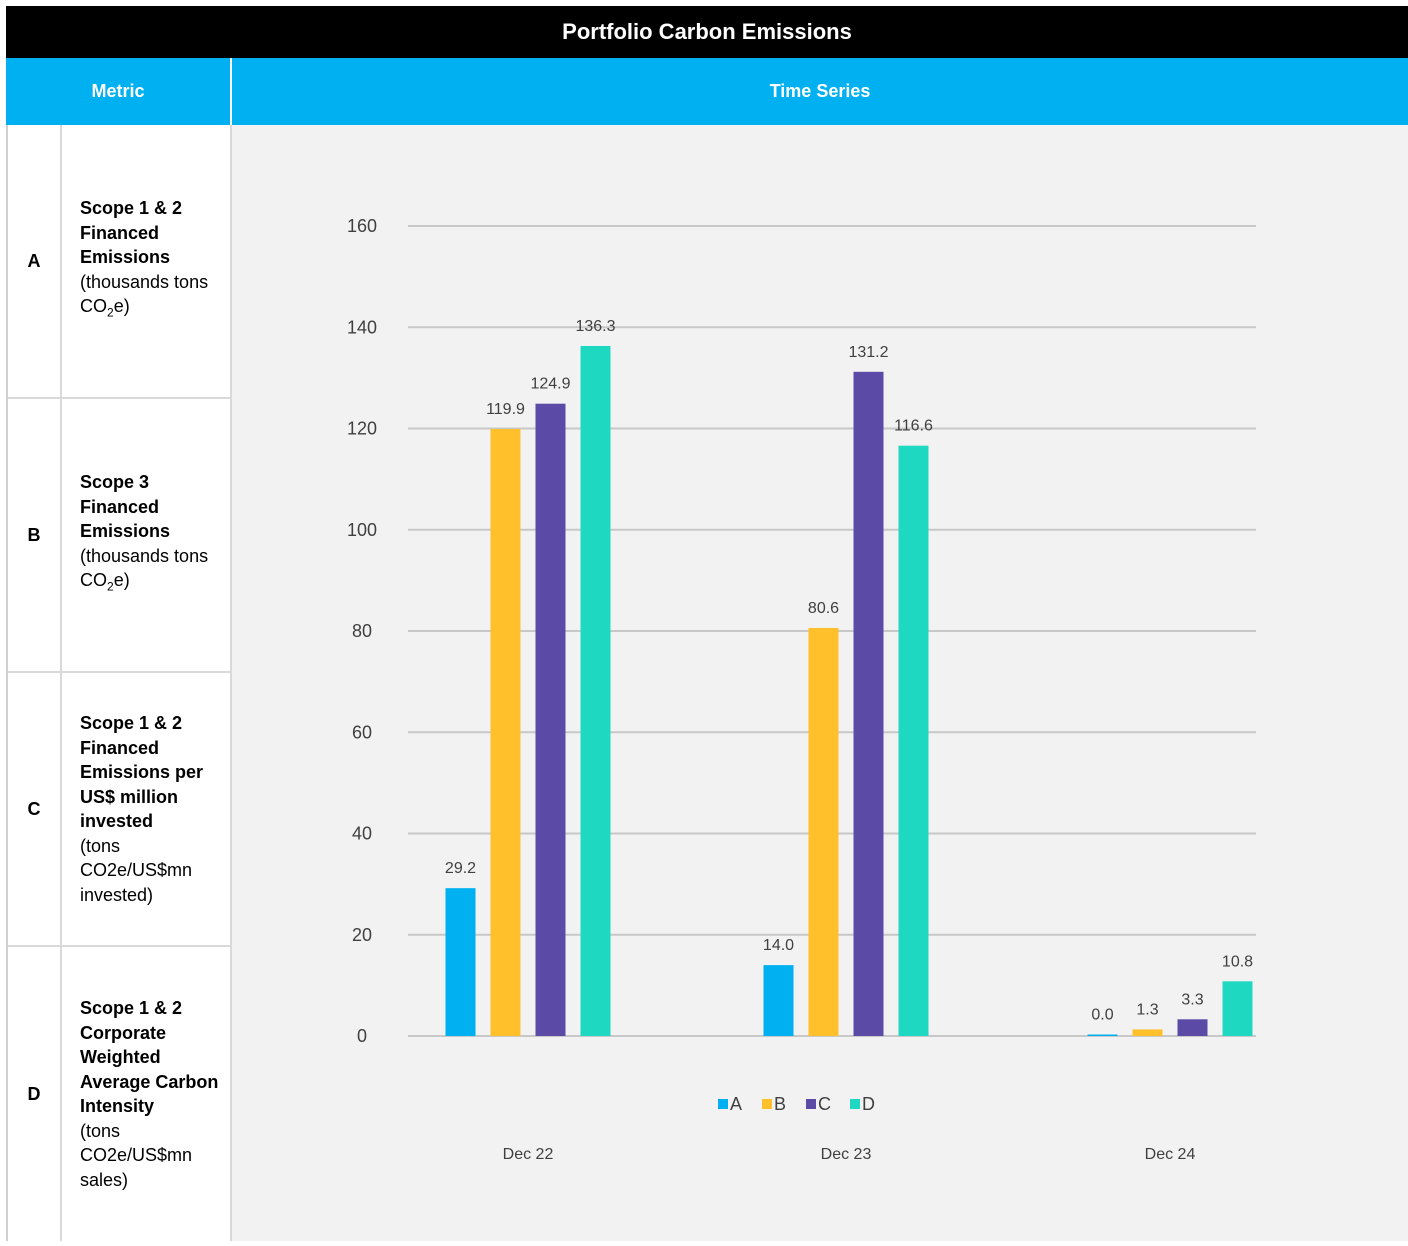  I want to click on y-tick-label: 60, so click(362, 732).